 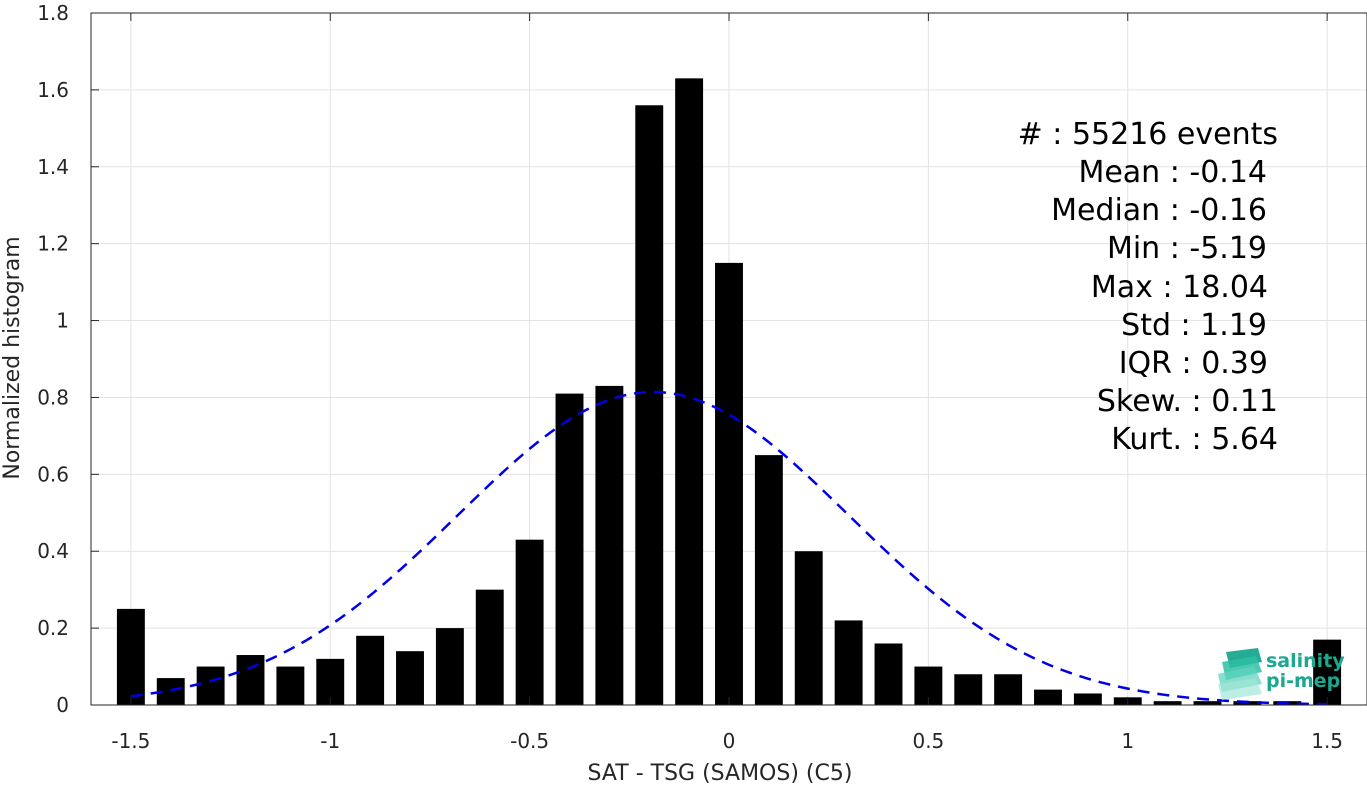 I want to click on y-axis-ticks: 0 0.2 0.4 0.6 0.8 1 1.2 1.4 1.6 1.8, so click(x=68, y=359).